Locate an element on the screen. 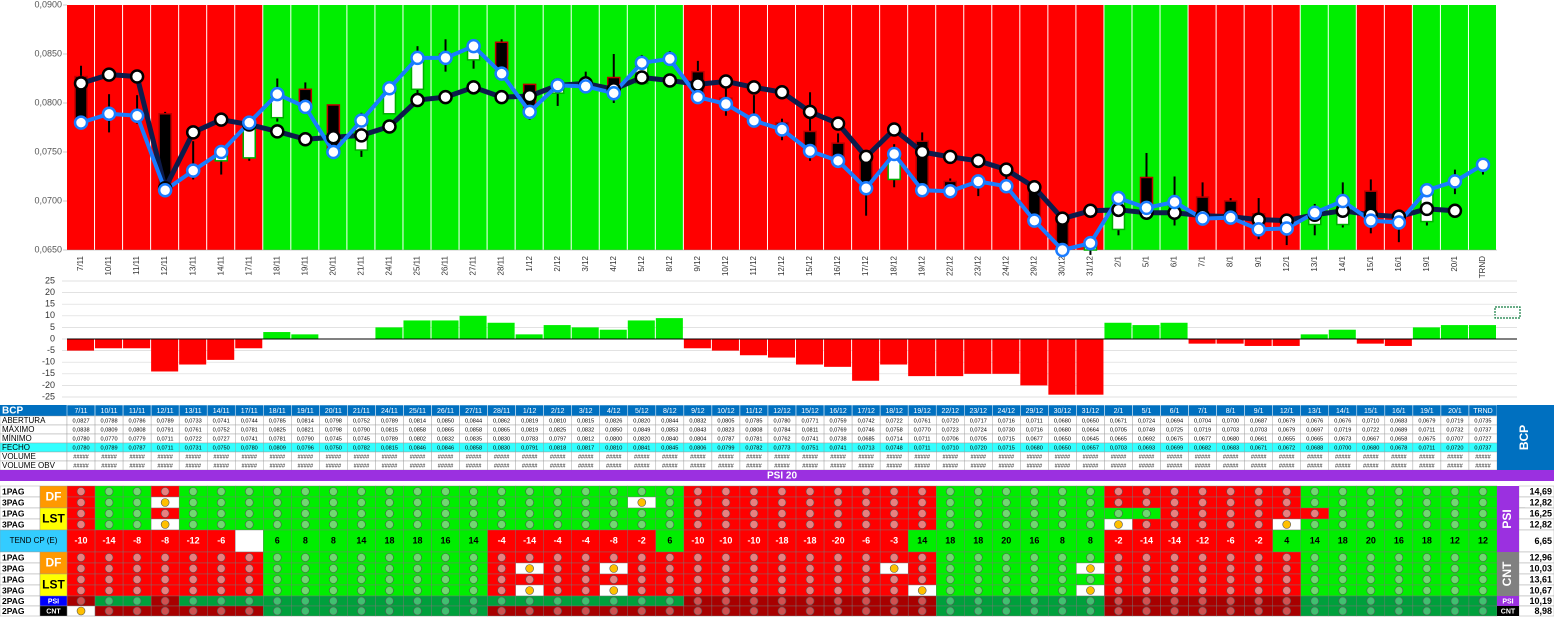 Image resolution: width=1554 pixels, height=622 pixels. psi20-bar is located at coordinates (777, 475).